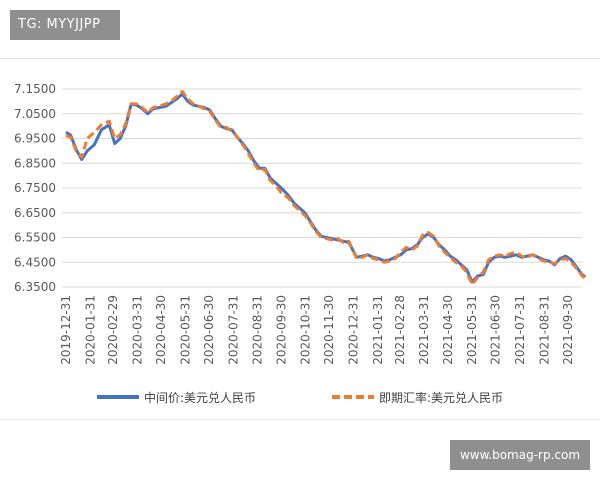 The height and width of the screenshot is (480, 600). I want to click on legend-label: 即期汇率:美元兑人民币, so click(441, 397).